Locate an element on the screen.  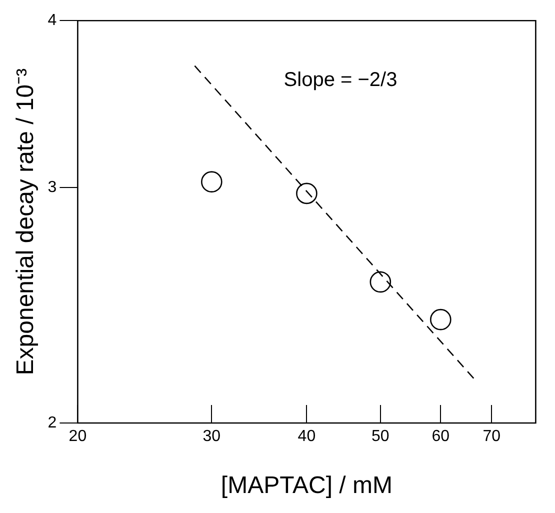
y-tick-label: 2 is located at coordinates (52, 423).